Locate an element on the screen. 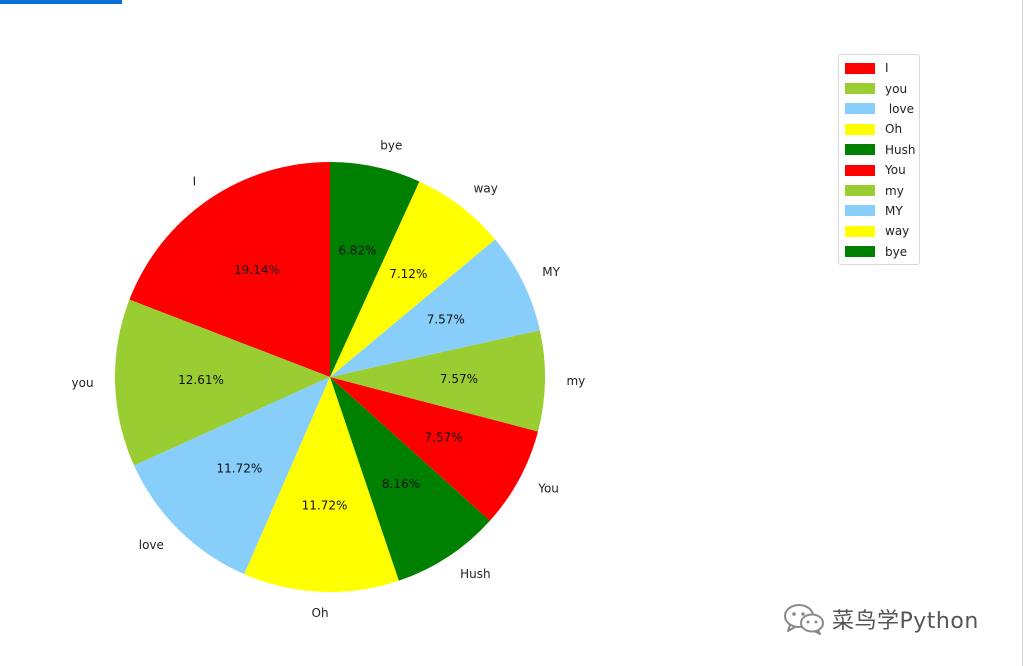  legend-label: I is located at coordinates (887, 68).